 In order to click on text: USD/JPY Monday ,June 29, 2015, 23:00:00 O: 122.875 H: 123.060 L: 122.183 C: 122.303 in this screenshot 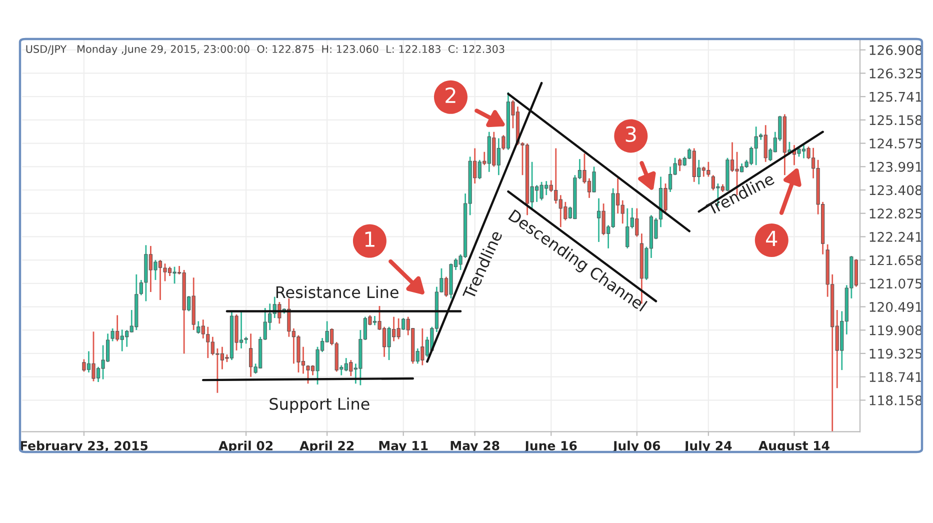, I will do `click(265, 49)`.